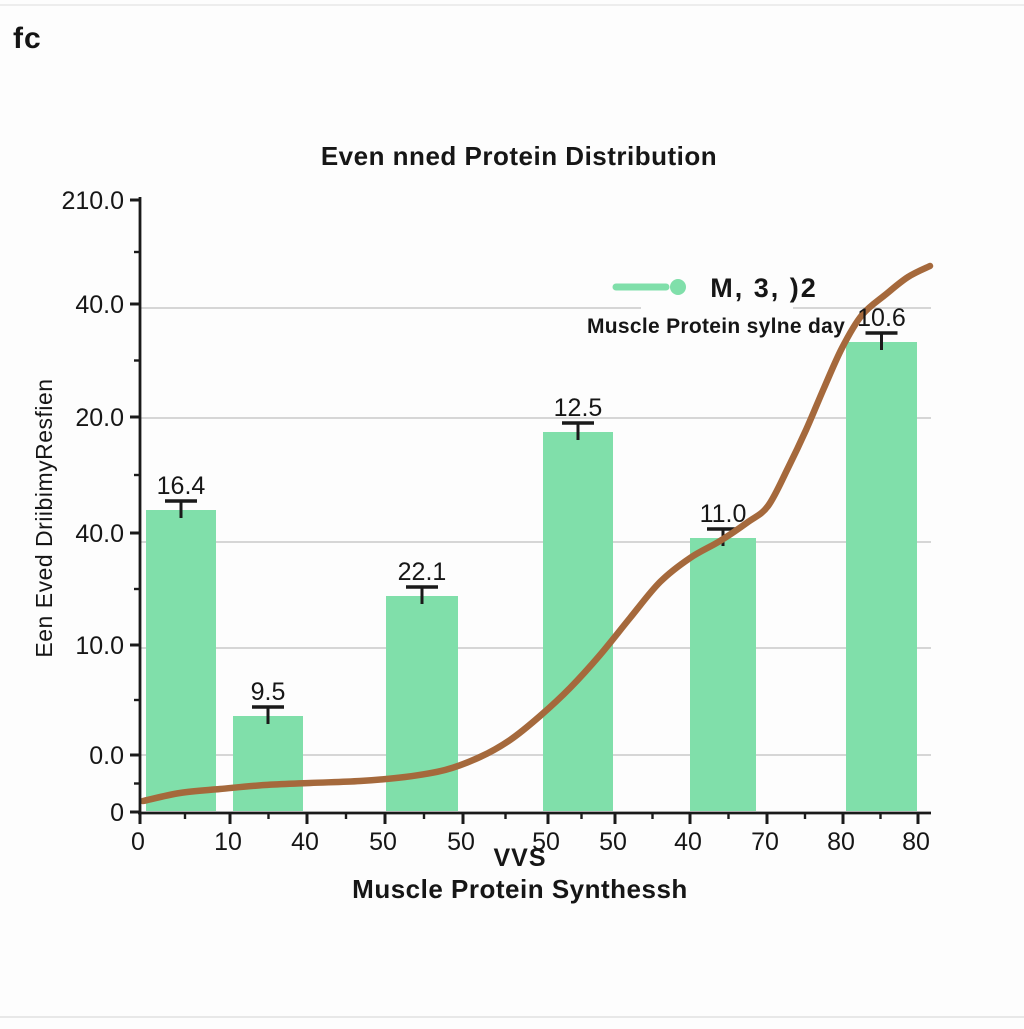  I want to click on y-tick-label: 20.0, so click(99, 418).